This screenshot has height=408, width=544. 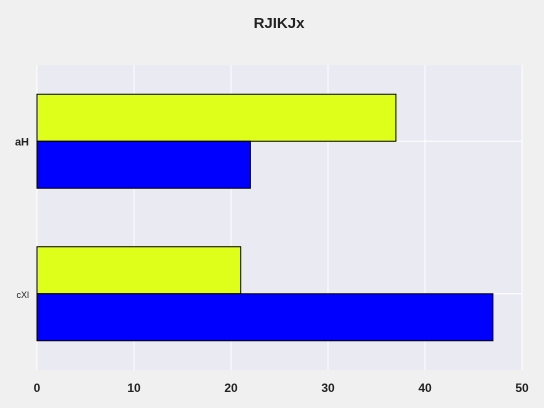 I want to click on x-tick-label-5: 50, so click(x=522, y=388).